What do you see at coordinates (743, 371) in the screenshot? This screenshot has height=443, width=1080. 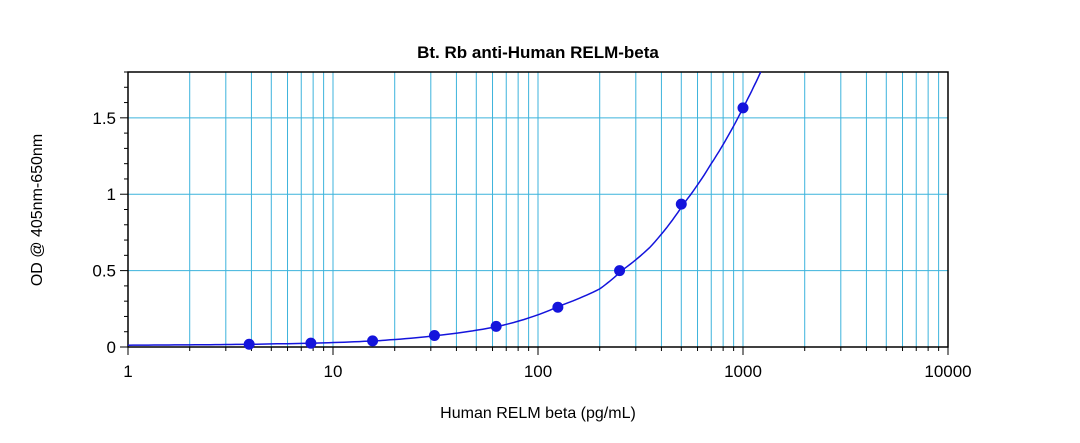 I see `x-tick-label: 1000` at bounding box center [743, 371].